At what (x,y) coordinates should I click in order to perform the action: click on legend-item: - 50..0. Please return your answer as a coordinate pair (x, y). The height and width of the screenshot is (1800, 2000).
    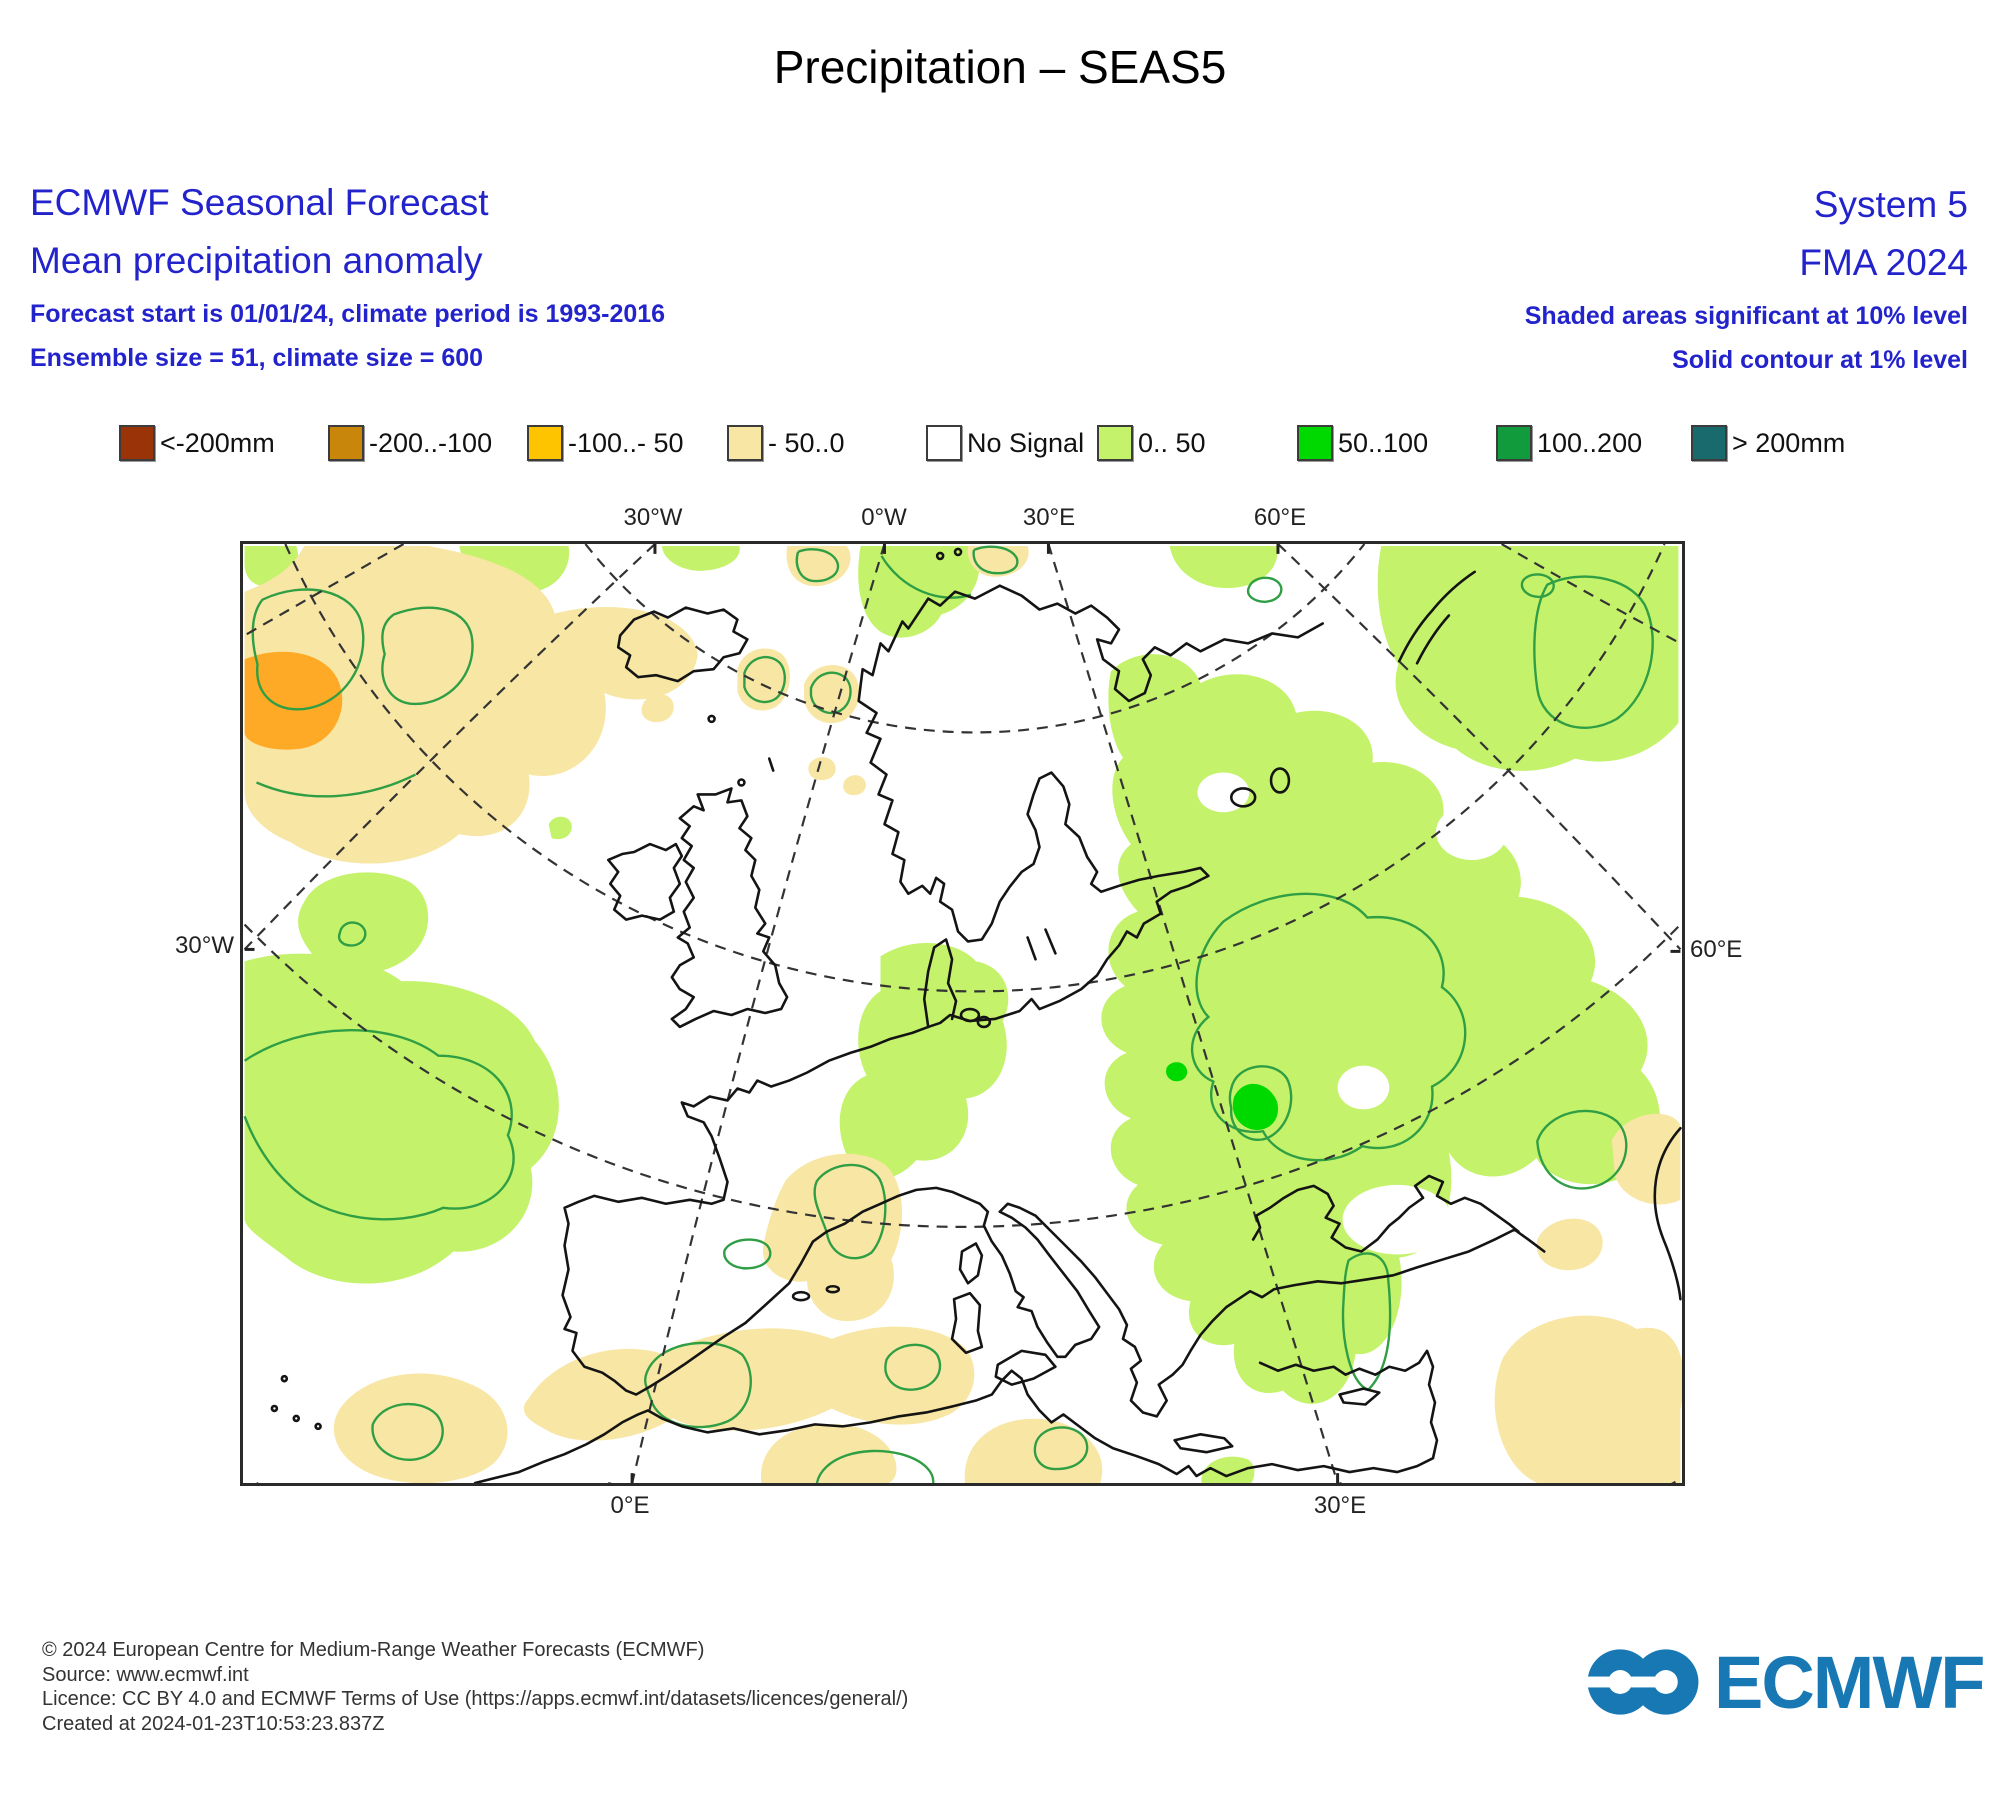
    Looking at the image, I should click on (786, 443).